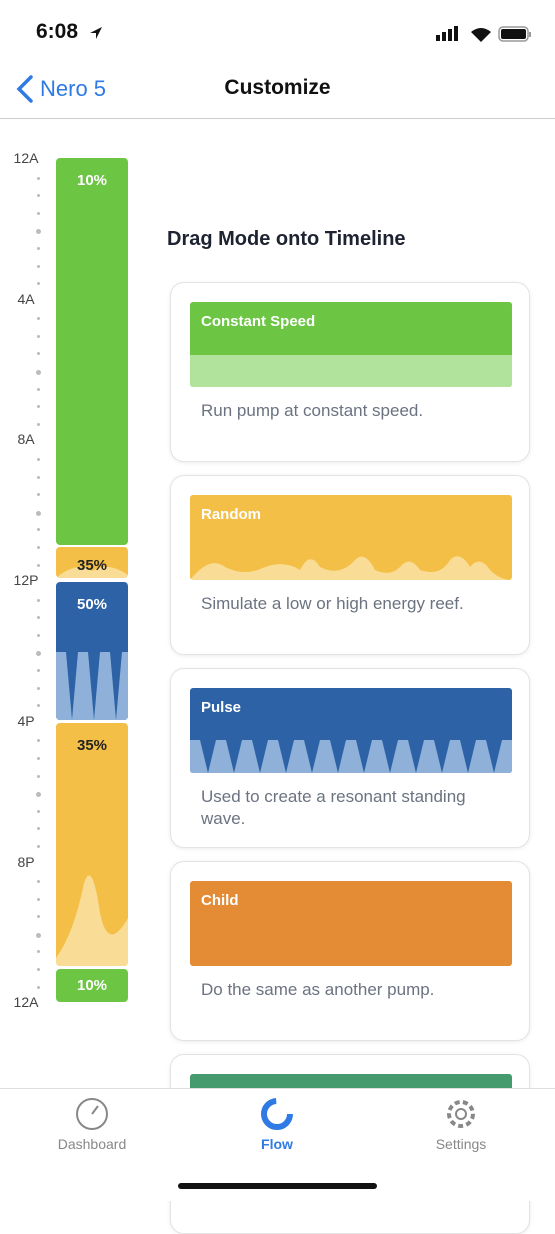  I want to click on status-time: 6:08, so click(57, 31).